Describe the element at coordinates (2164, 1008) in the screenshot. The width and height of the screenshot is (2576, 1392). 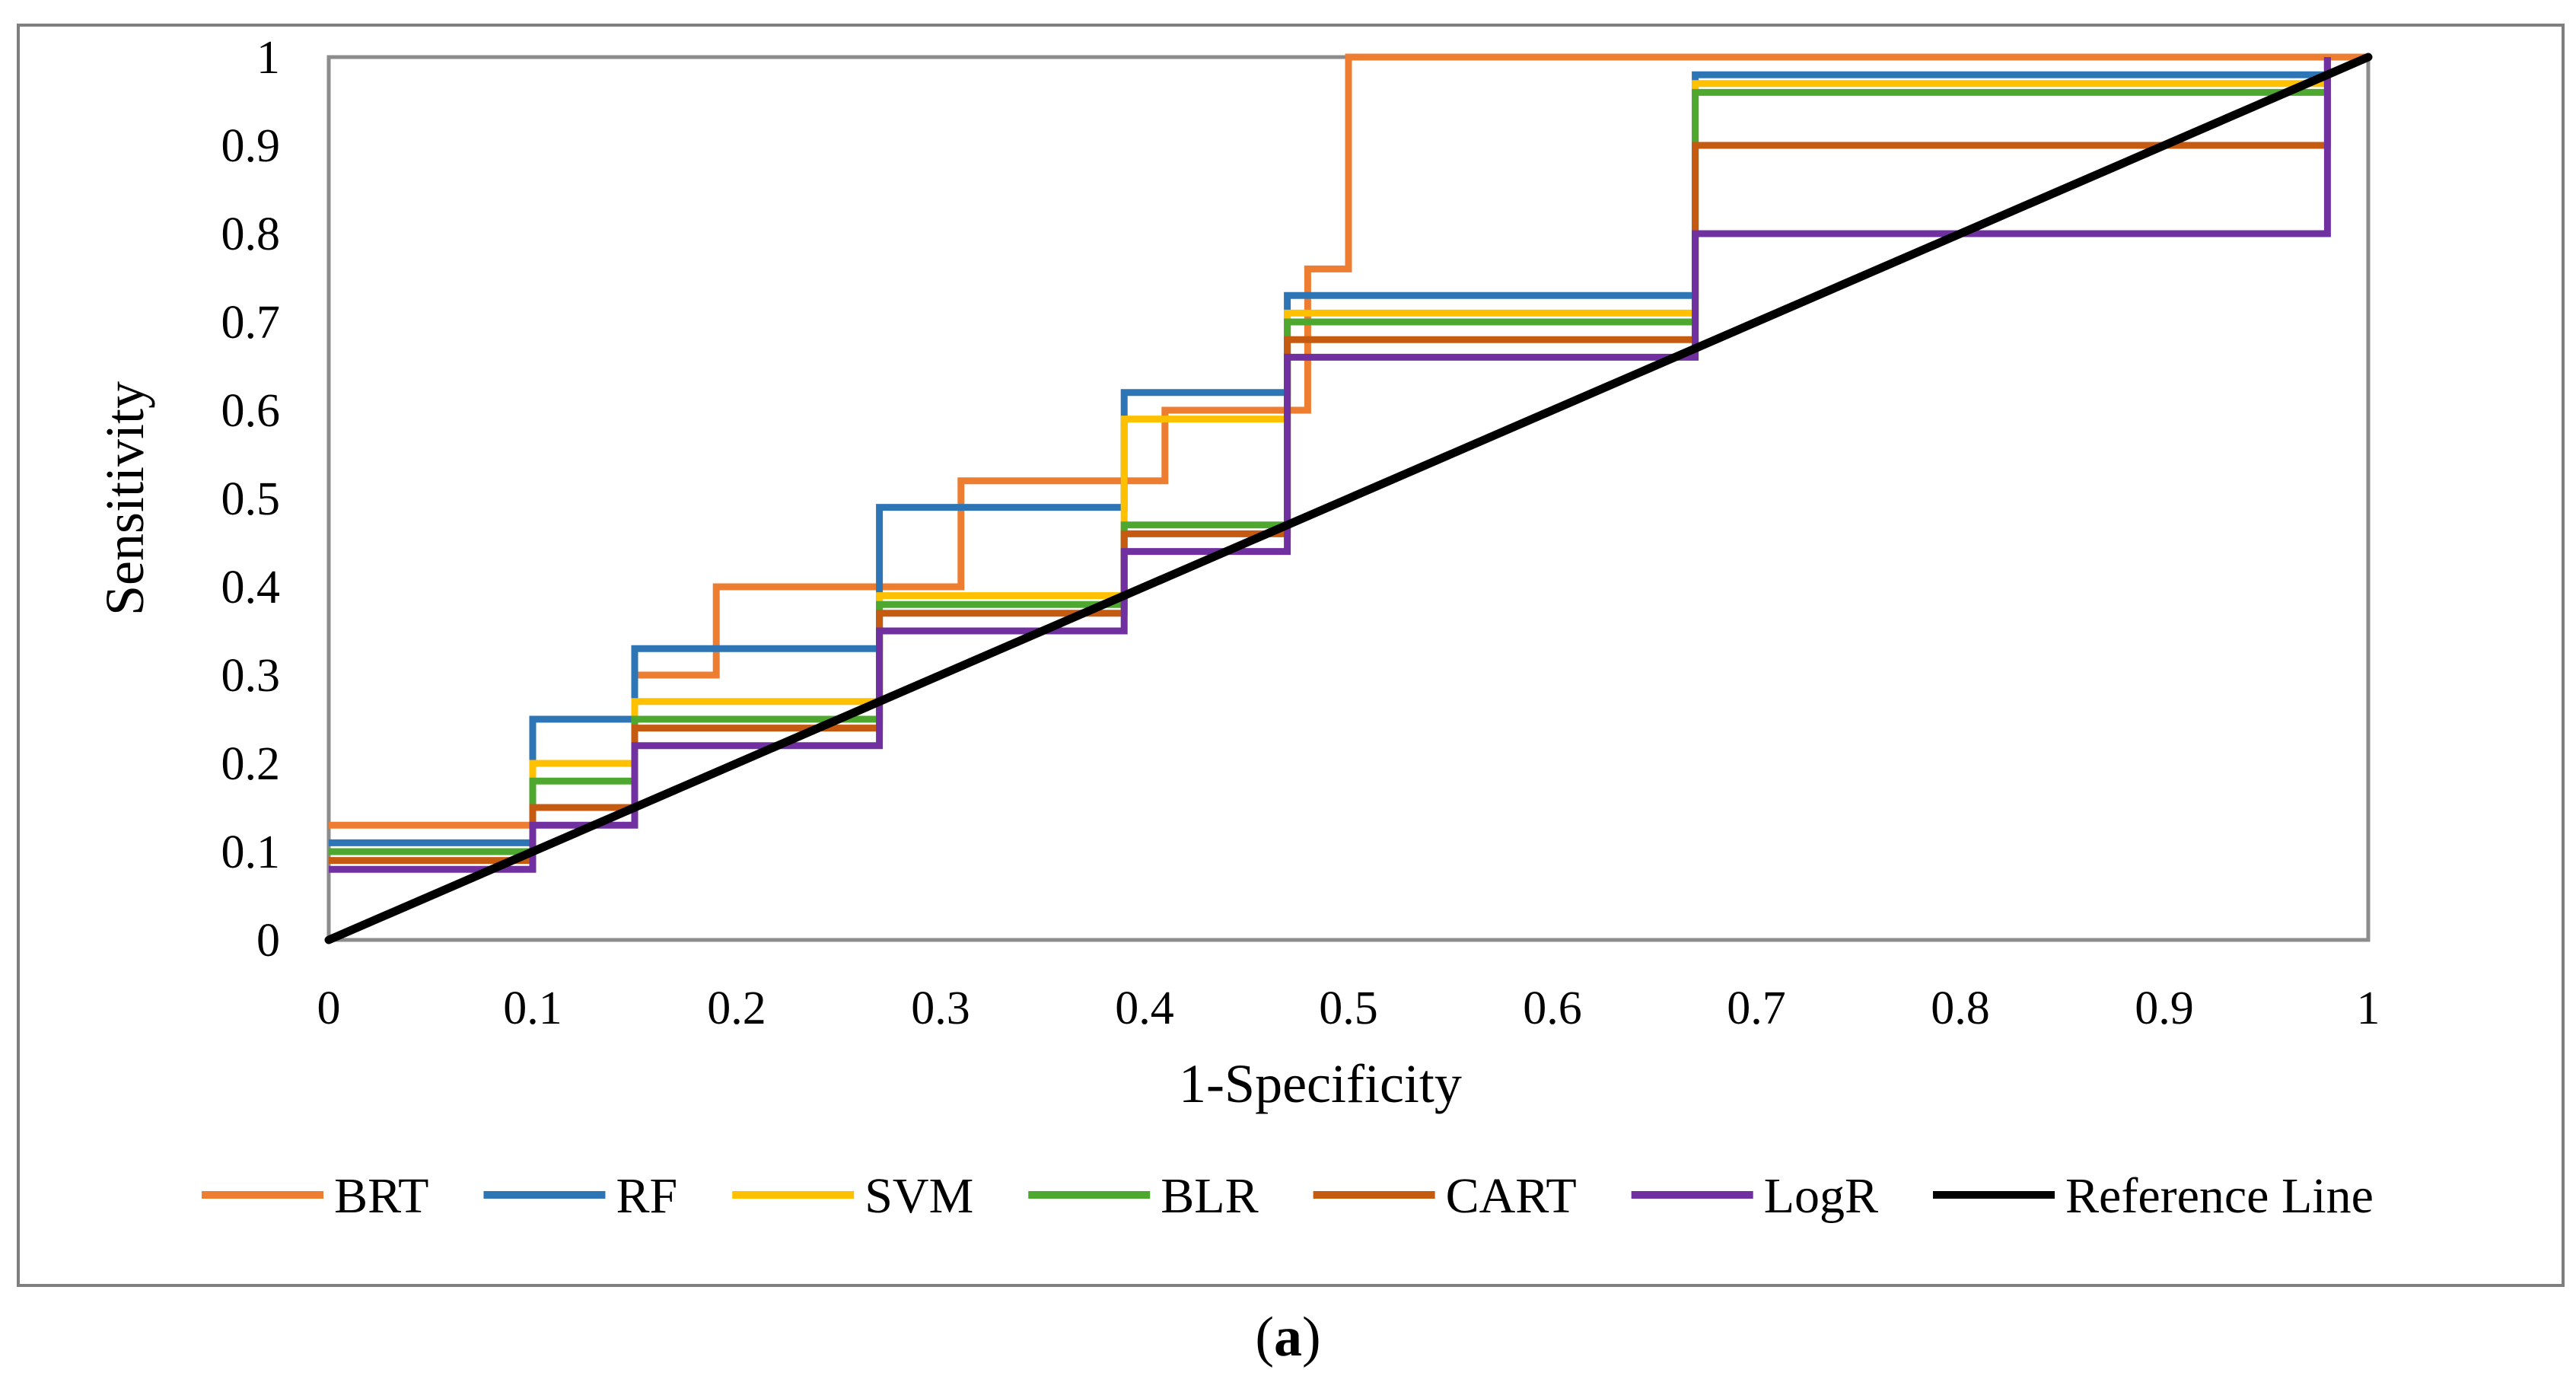
I see `x-tick-label: 0.9` at that location.